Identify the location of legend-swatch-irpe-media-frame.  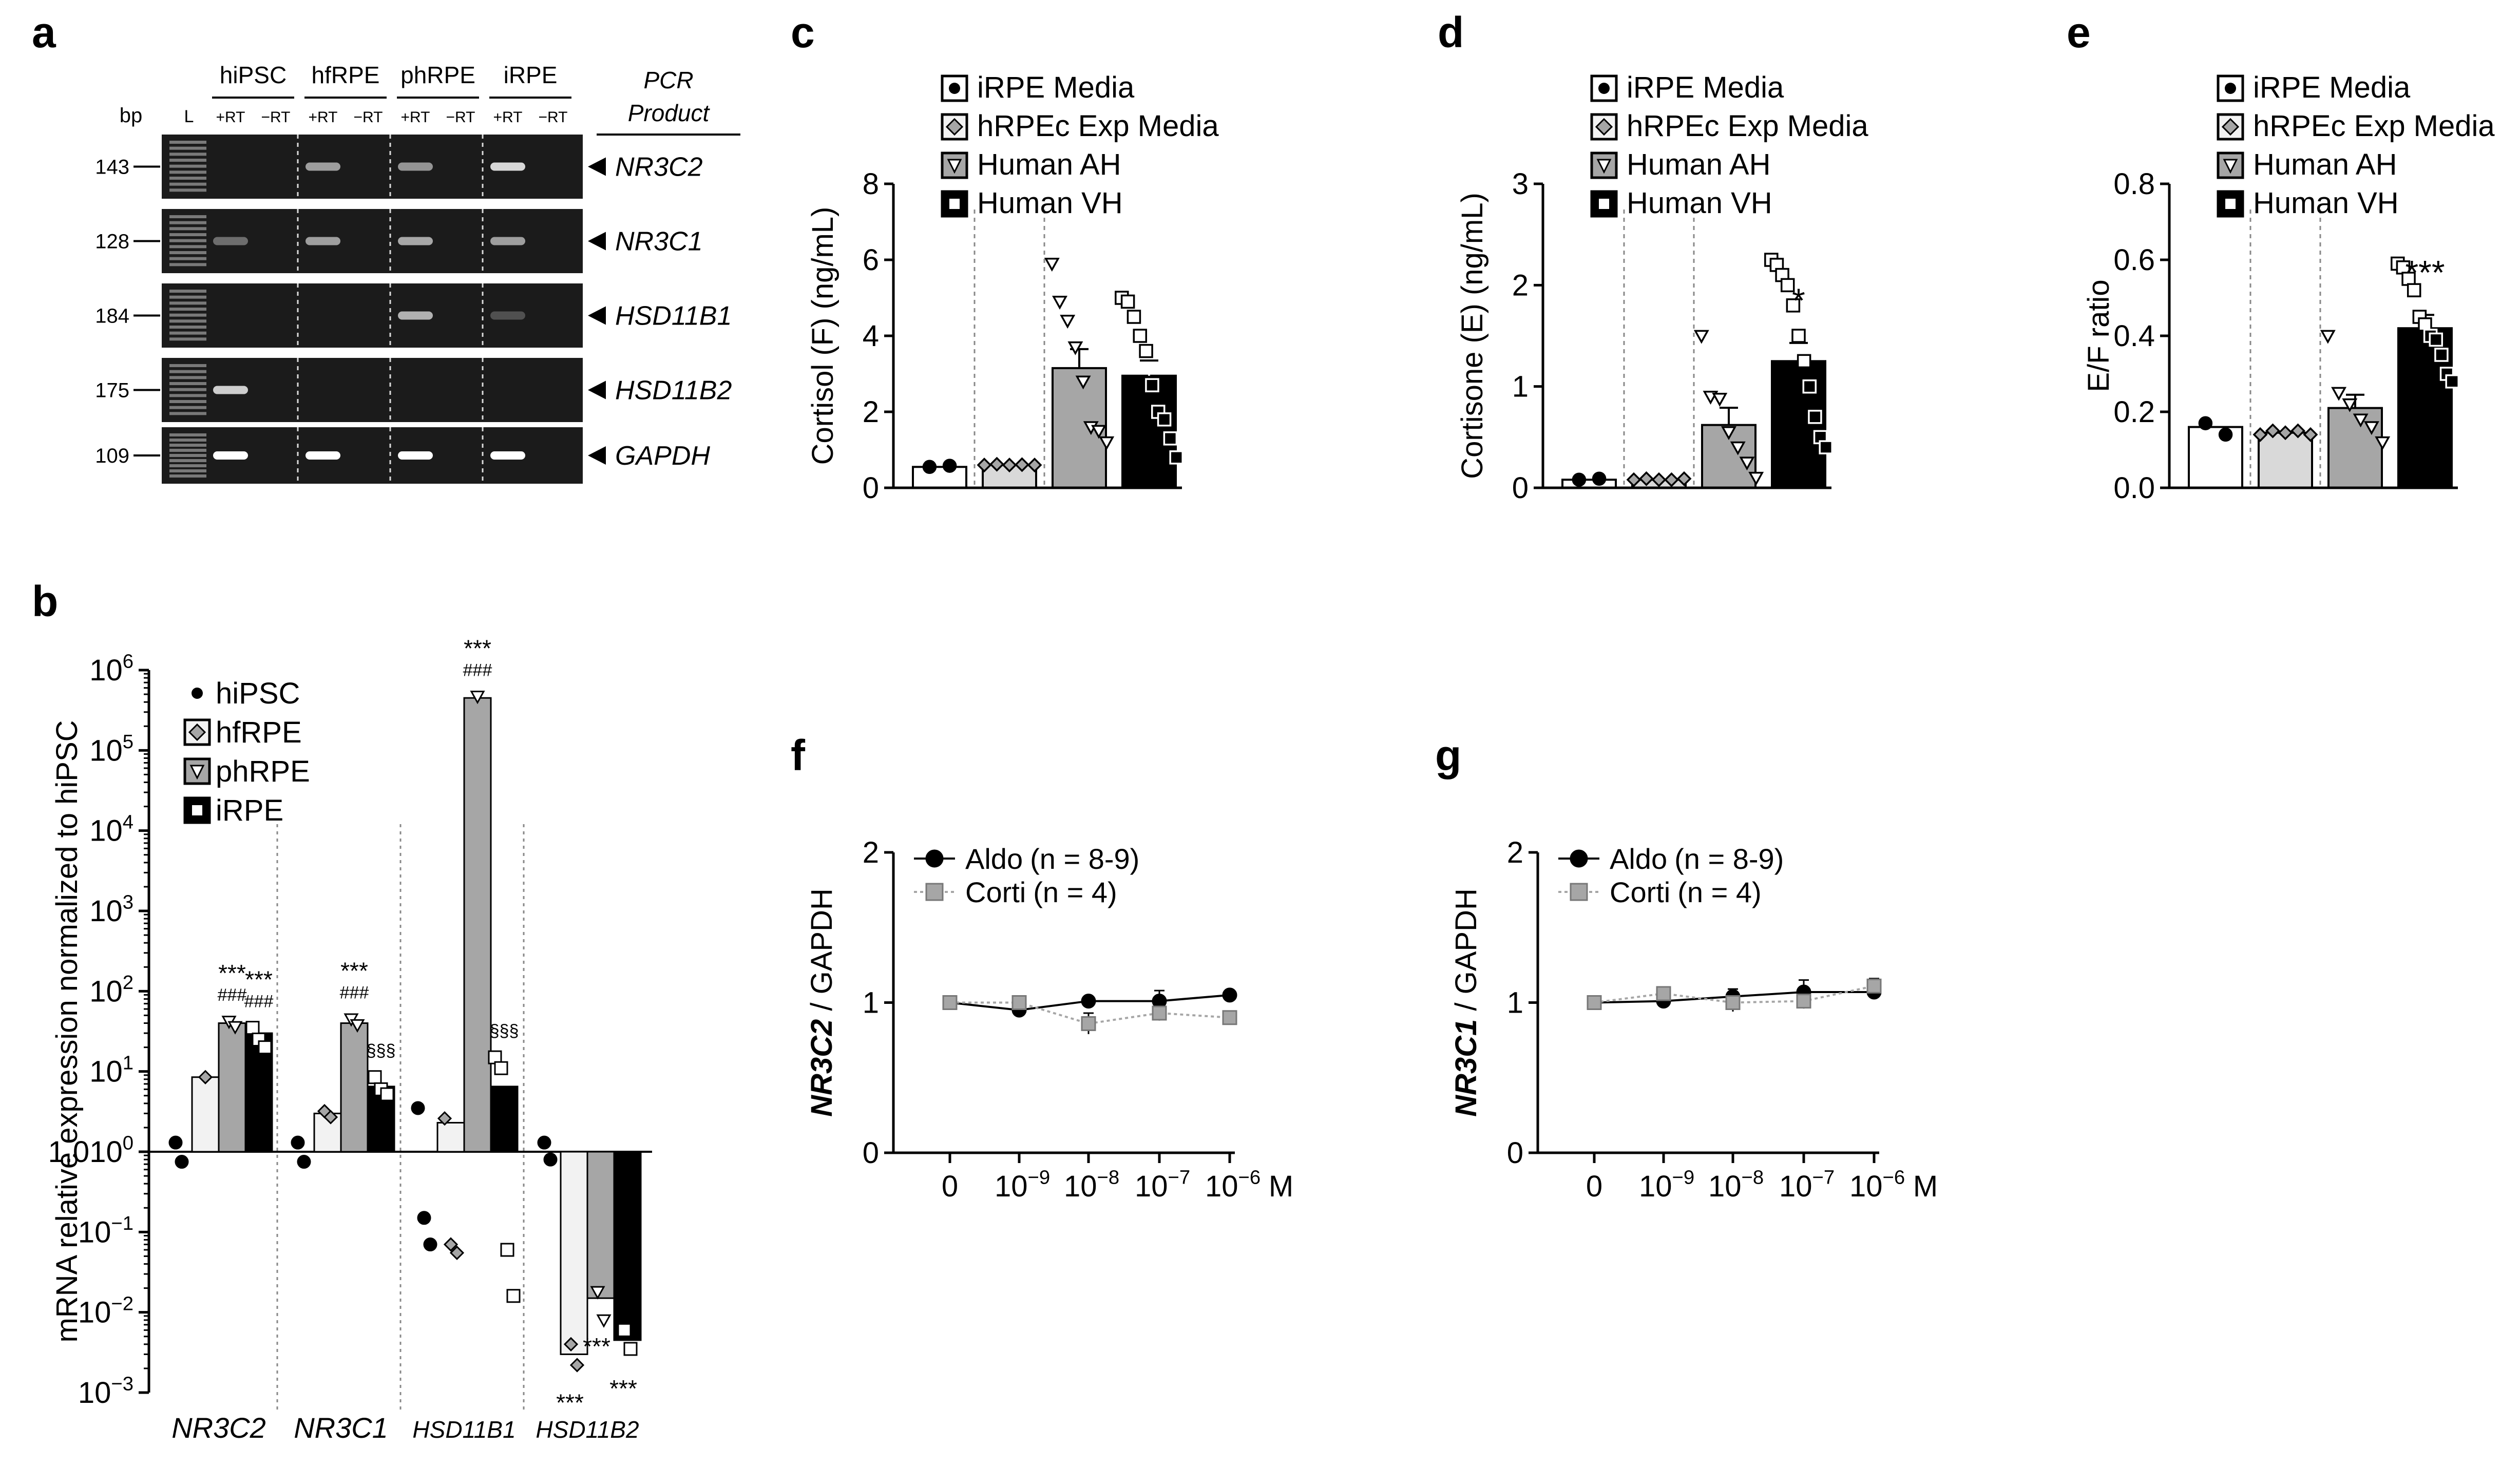
(1604, 88).